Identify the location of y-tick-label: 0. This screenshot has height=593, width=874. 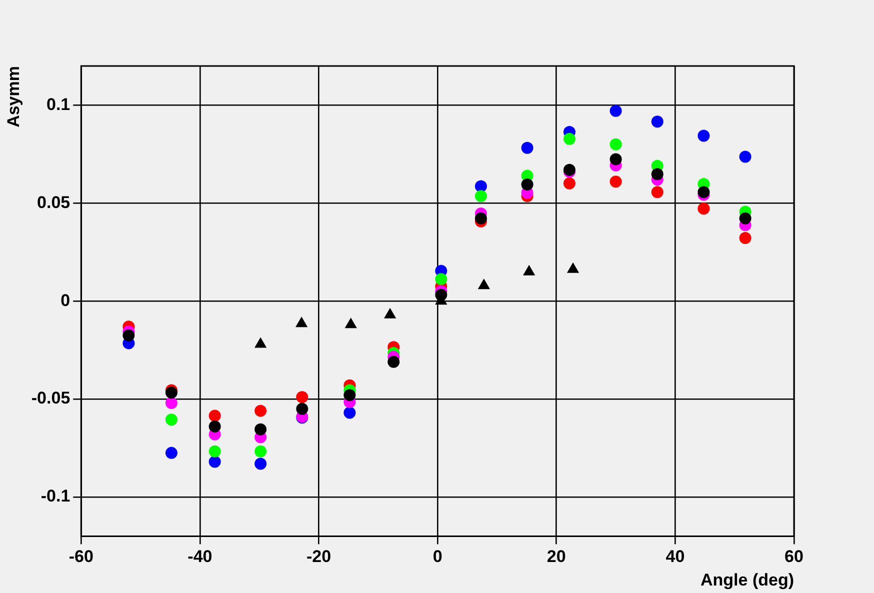
(65, 300).